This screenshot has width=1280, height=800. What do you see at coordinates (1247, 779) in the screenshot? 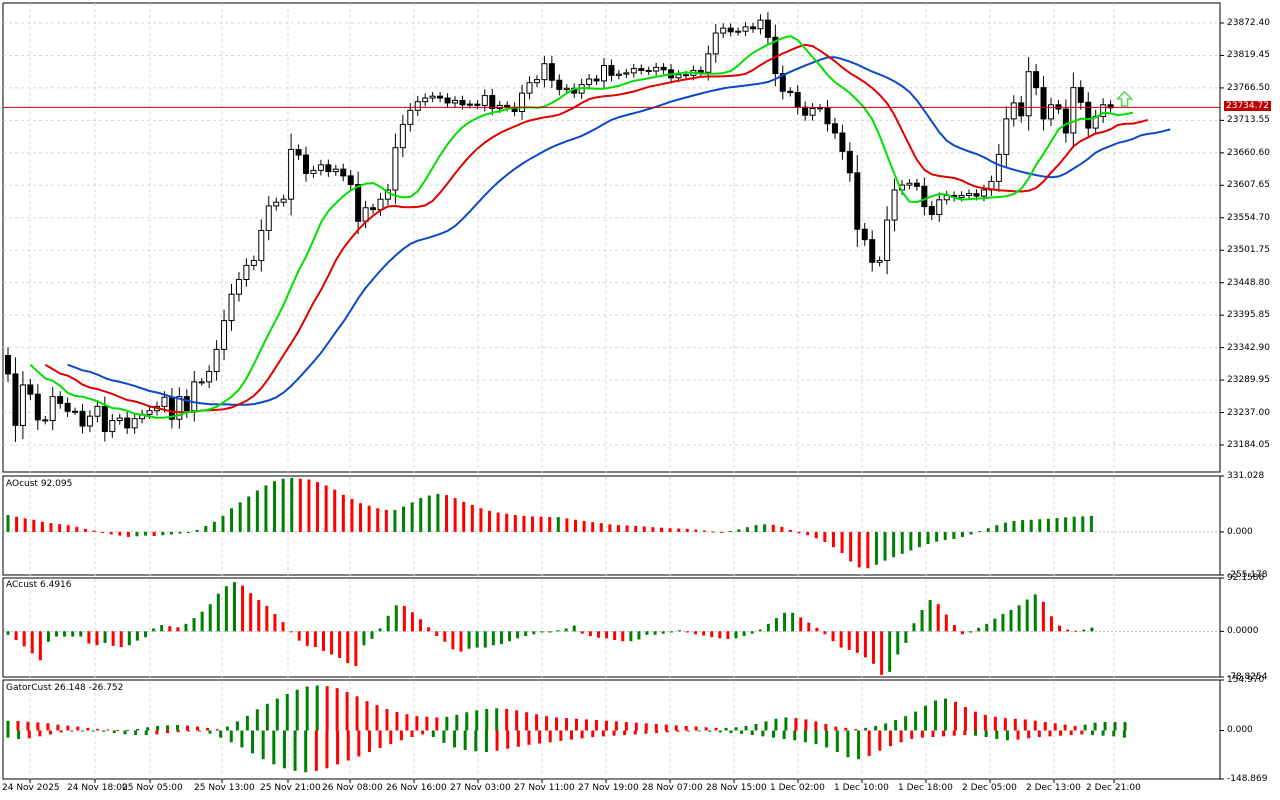
I see `gator-tick-label: -148.869` at bounding box center [1247, 779].